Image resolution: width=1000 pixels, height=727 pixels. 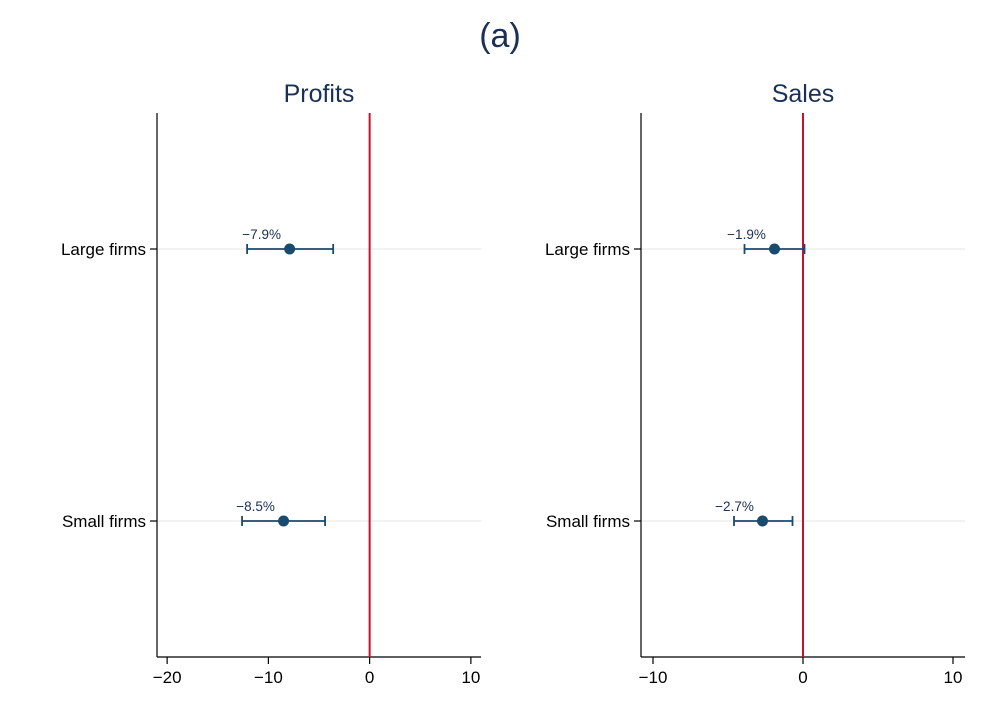 What do you see at coordinates (261, 234) in the screenshot?
I see `data-label: −7.9%` at bounding box center [261, 234].